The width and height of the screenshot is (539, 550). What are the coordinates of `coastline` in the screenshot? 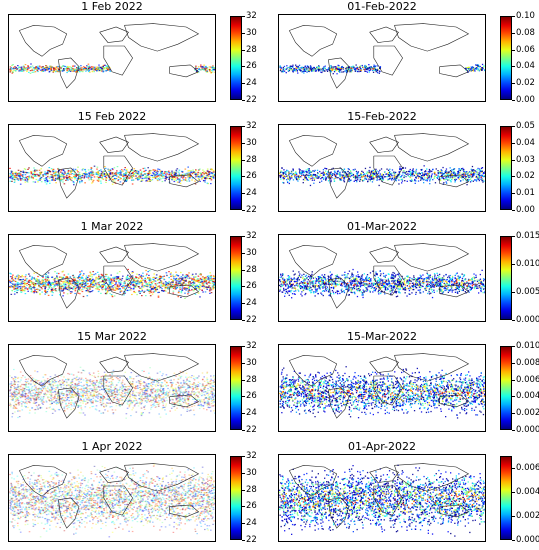 It's located at (69, 183).